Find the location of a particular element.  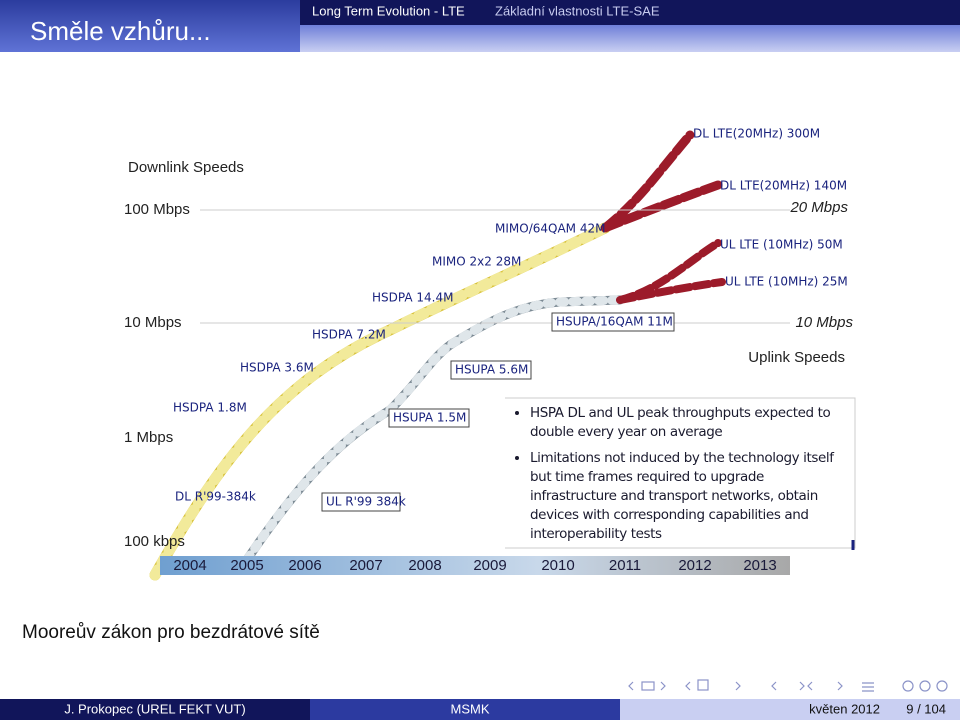

tech-label: MIMO 2x2 28M is located at coordinates (476, 262).